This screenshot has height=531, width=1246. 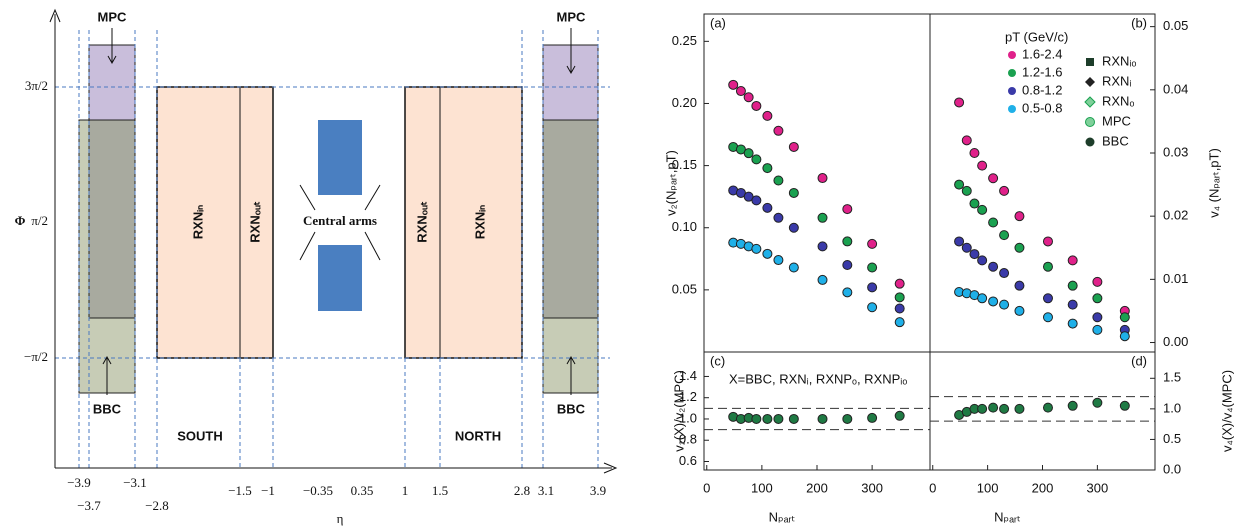 What do you see at coordinates (818, 378) in the screenshot?
I see `annotation: X=BBC, RXNᵢ, RXNPₒ, RXNPᵢₒ` at bounding box center [818, 378].